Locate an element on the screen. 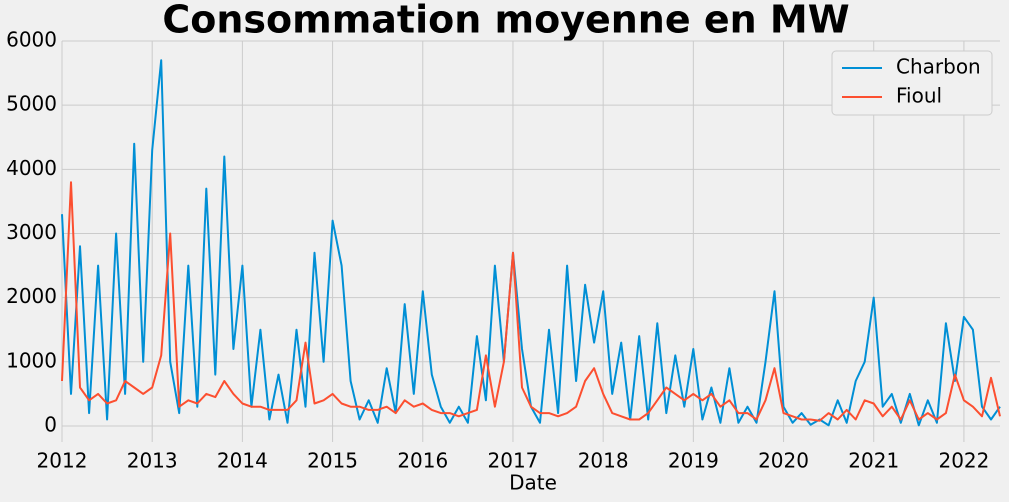 Image resolution: width=1009 pixels, height=502 pixels. x-tick-label: 2020 is located at coordinates (783, 461).